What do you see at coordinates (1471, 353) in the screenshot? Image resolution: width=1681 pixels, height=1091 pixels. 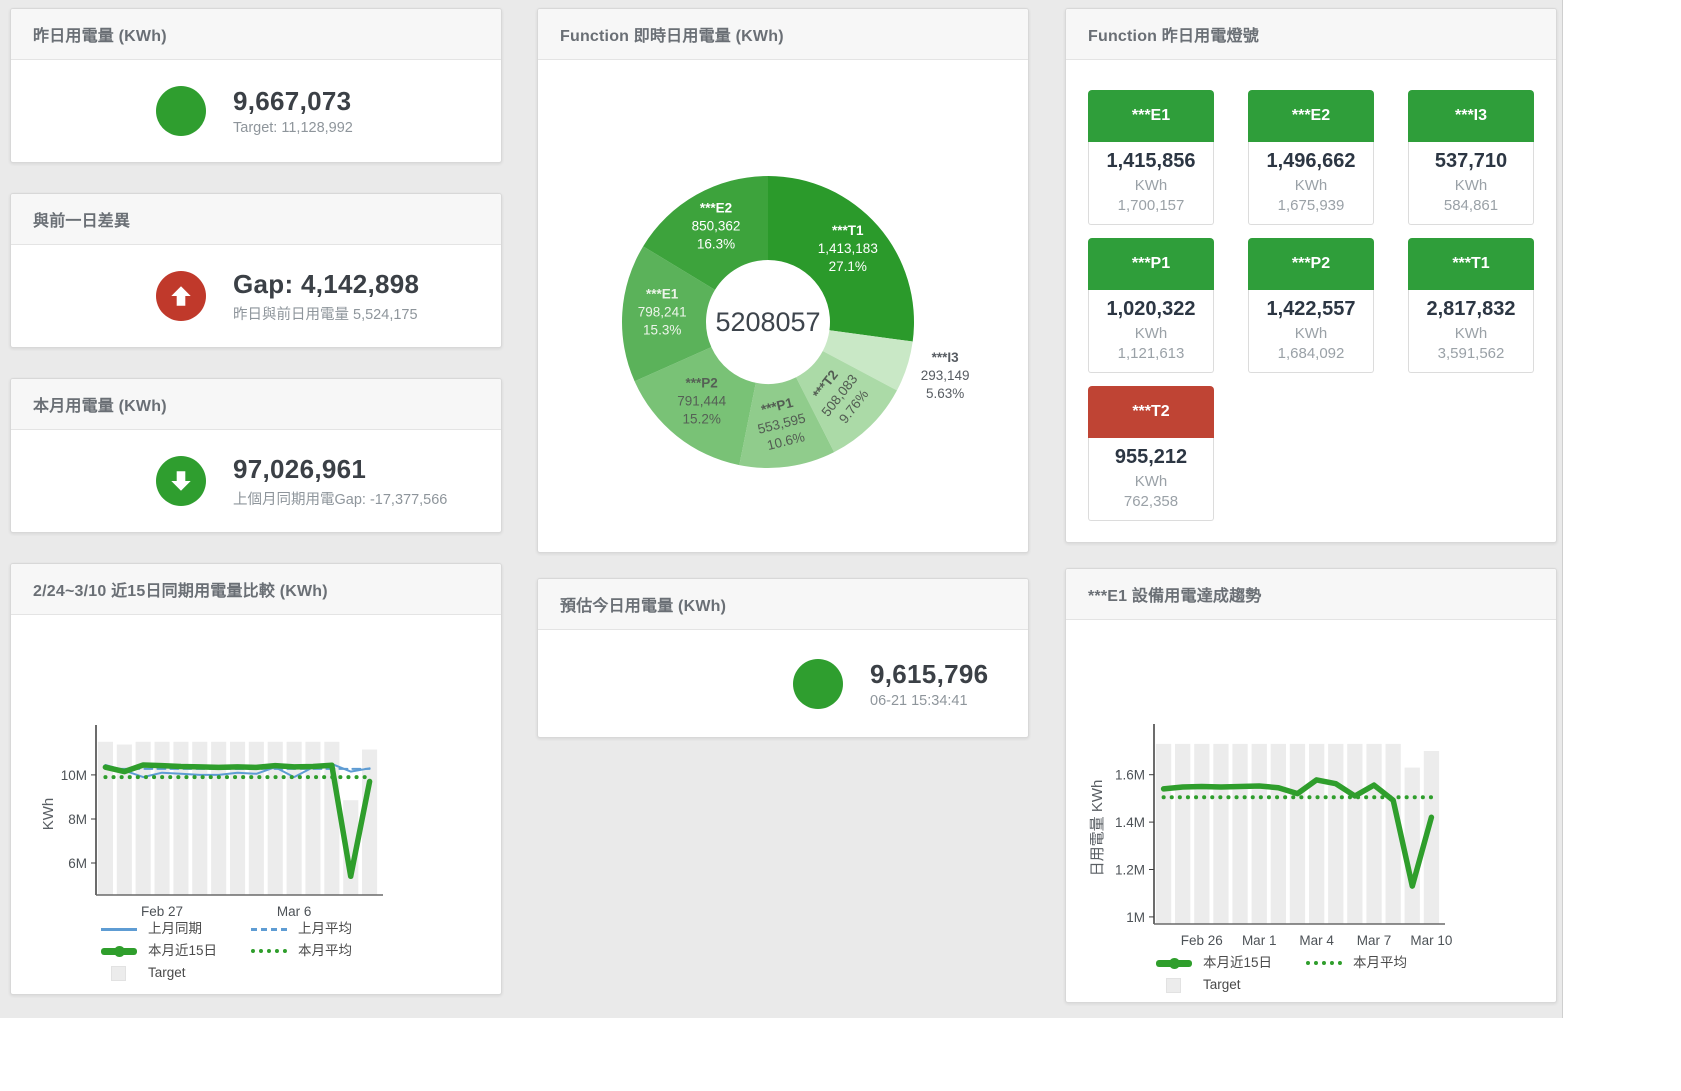 I see `tile-target: 3,591,562` at bounding box center [1471, 353].